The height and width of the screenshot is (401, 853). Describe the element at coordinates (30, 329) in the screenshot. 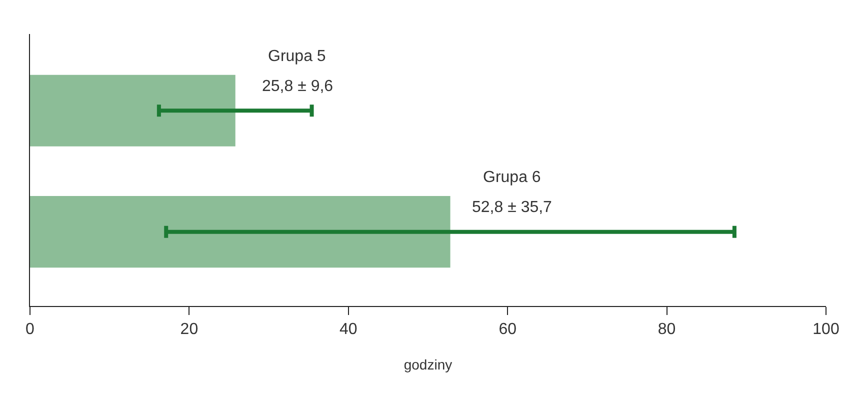

I see `x-tick-label: 0` at that location.